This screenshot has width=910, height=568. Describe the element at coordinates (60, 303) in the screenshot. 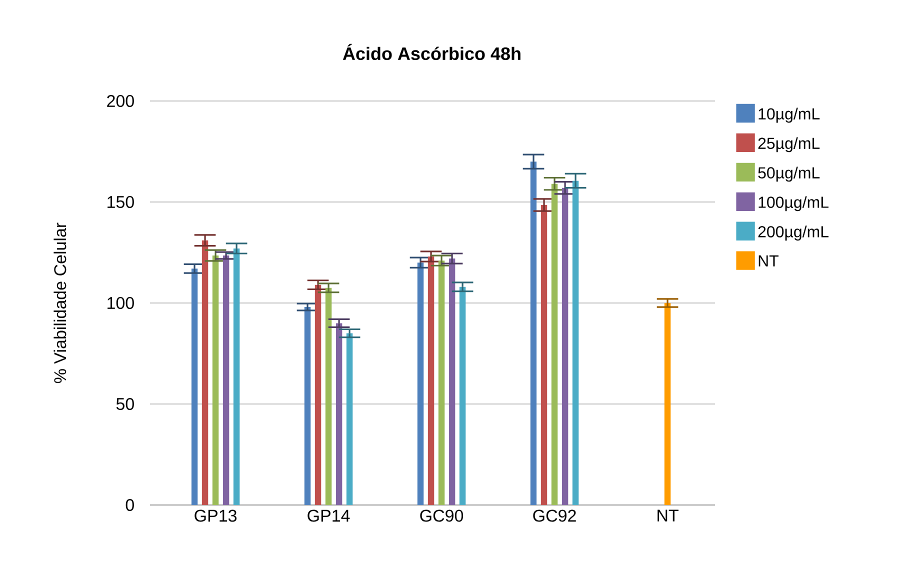

I see `y-axis-title: % Viabilidade Celular` at that location.